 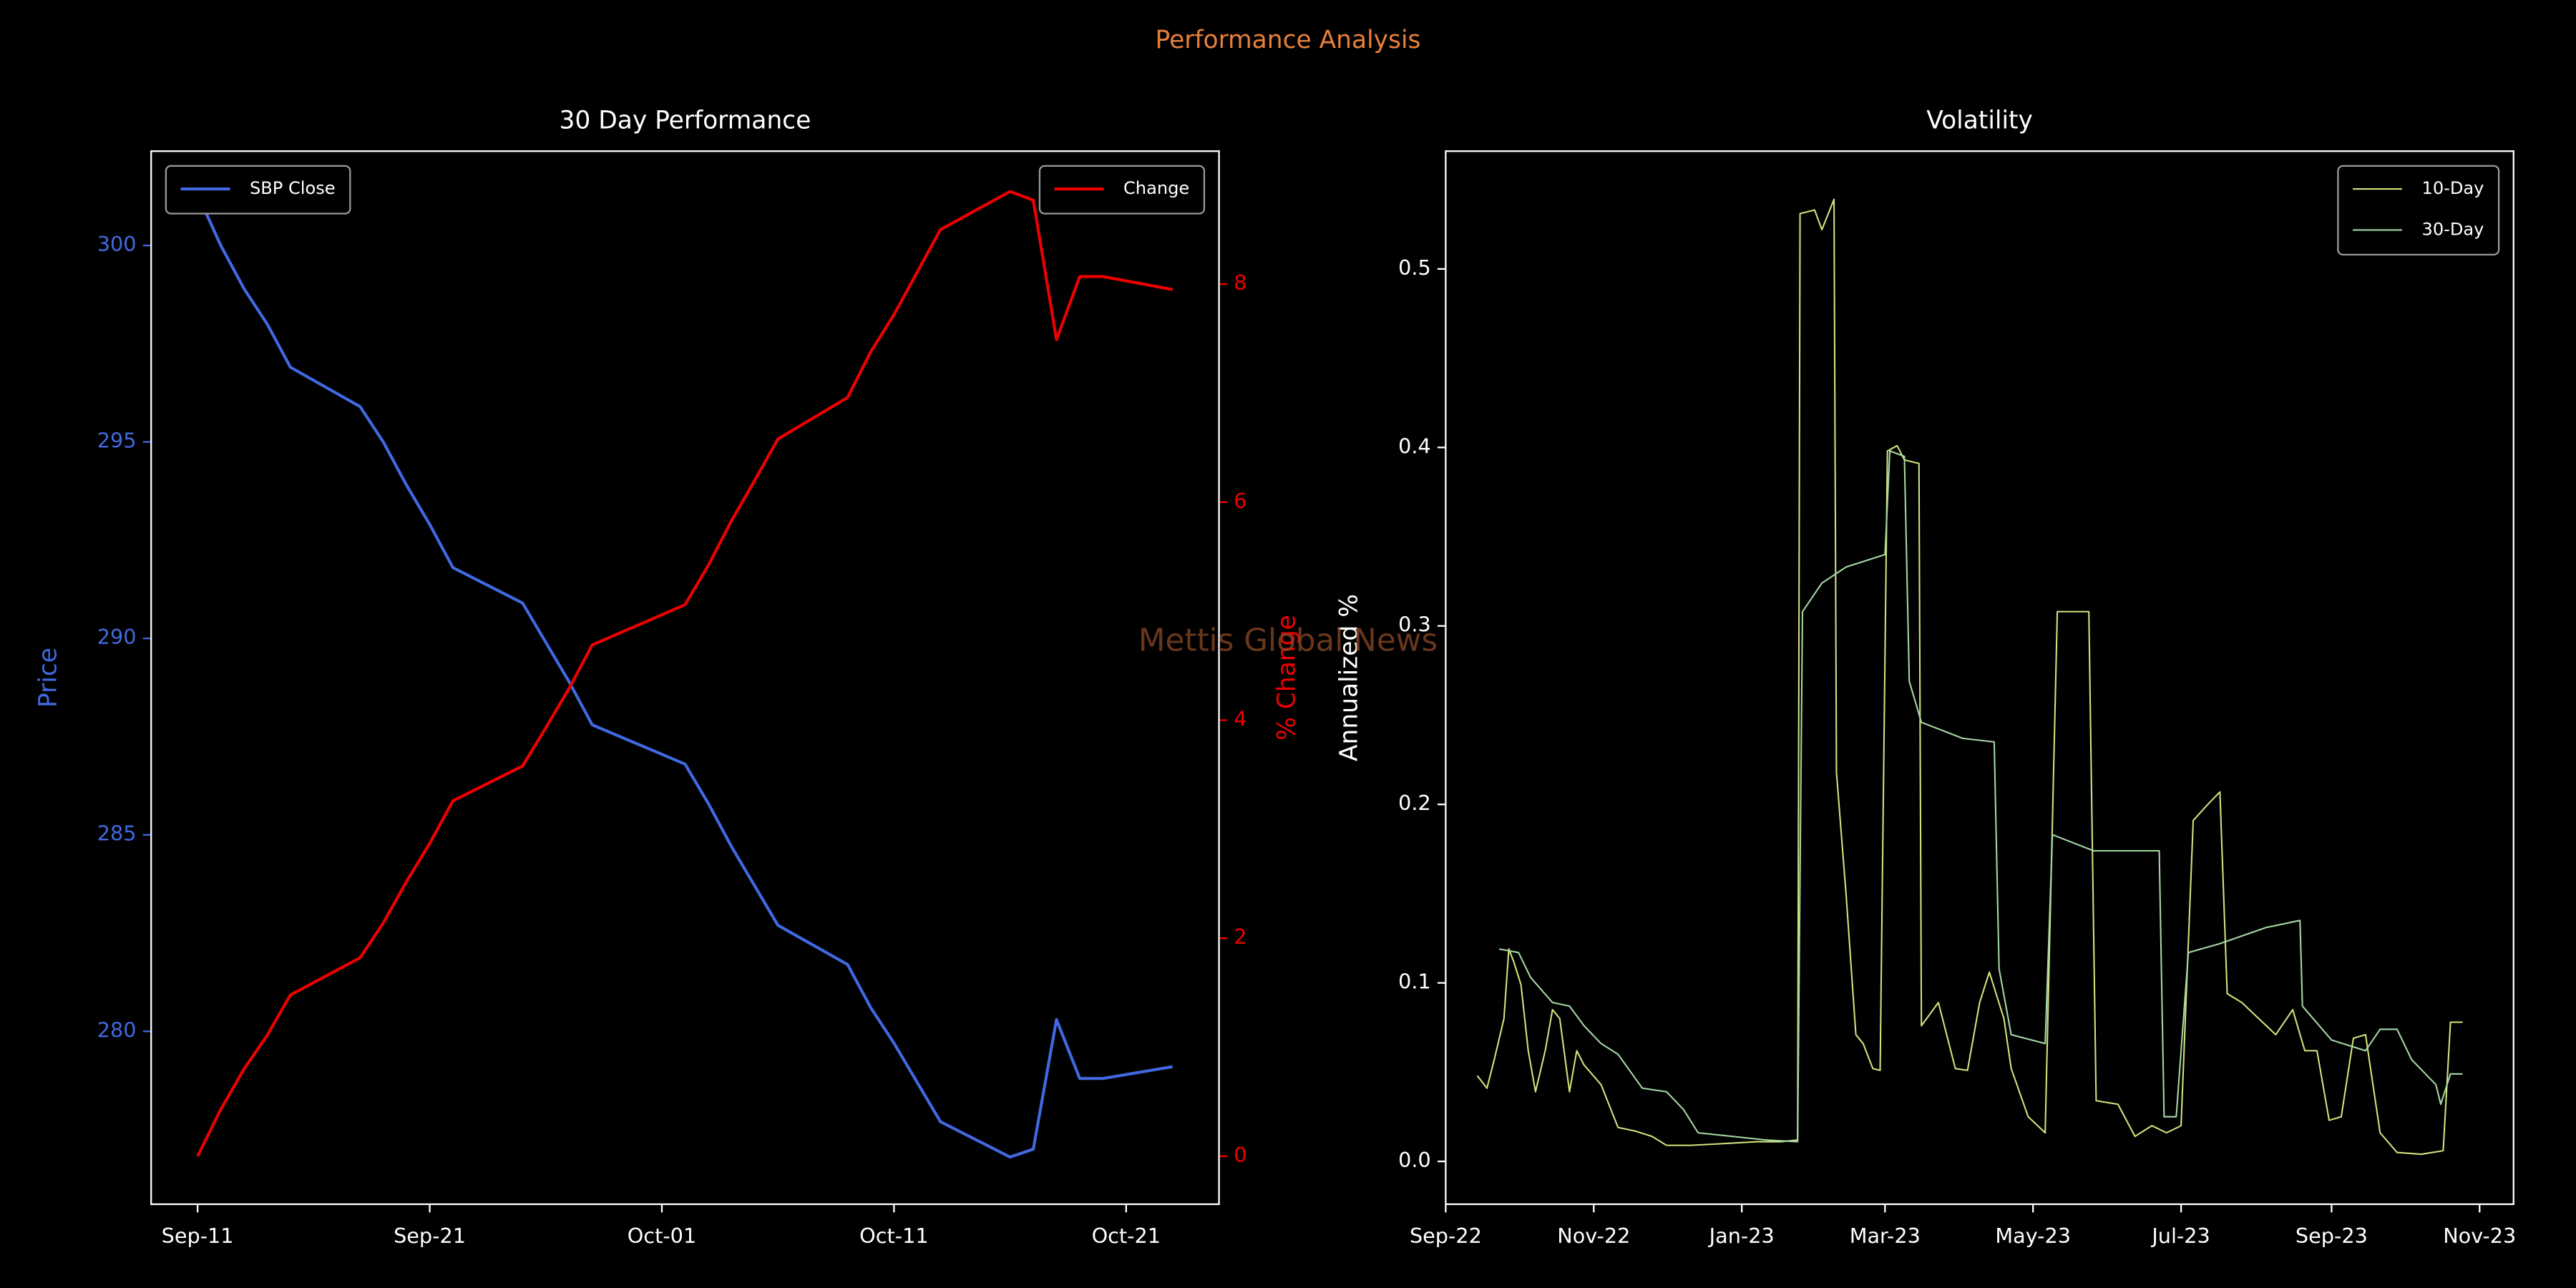 What do you see at coordinates (430, 1236) in the screenshot?
I see `x-tick-label: Sep-21` at bounding box center [430, 1236].